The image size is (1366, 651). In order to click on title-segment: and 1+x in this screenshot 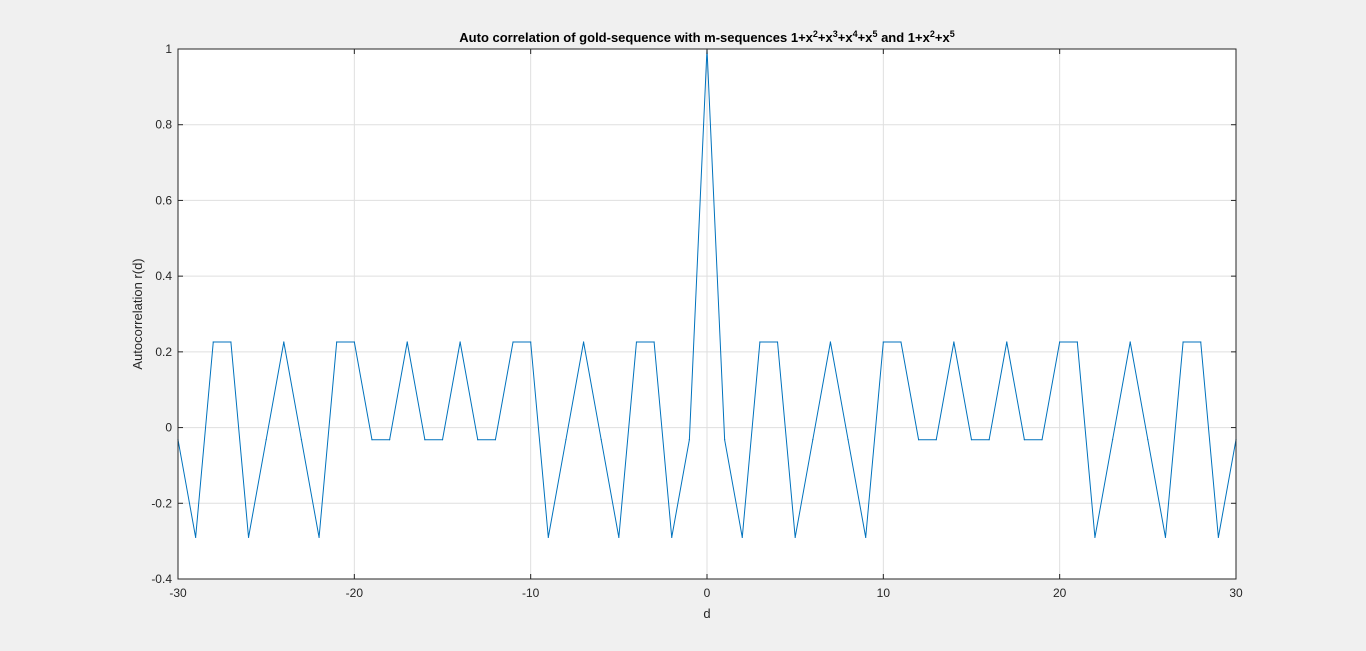, I will do `click(903, 37)`.